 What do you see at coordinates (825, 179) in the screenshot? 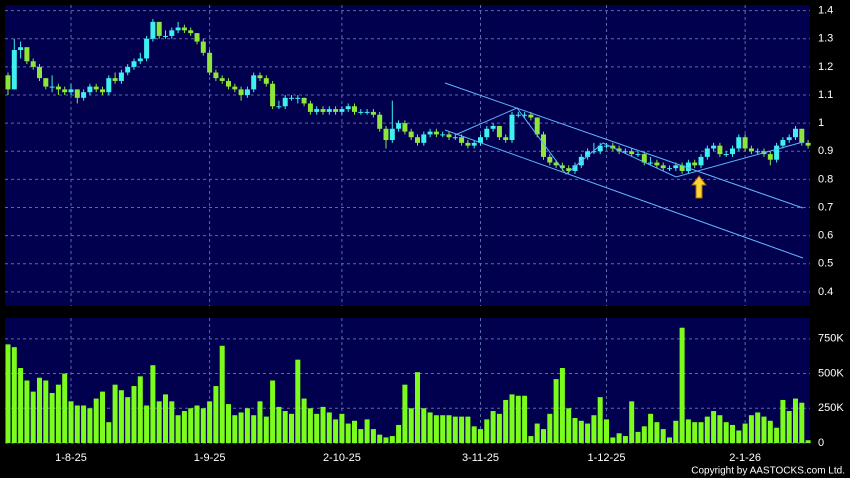
I see `y-tick-label: 0.8` at bounding box center [825, 179].